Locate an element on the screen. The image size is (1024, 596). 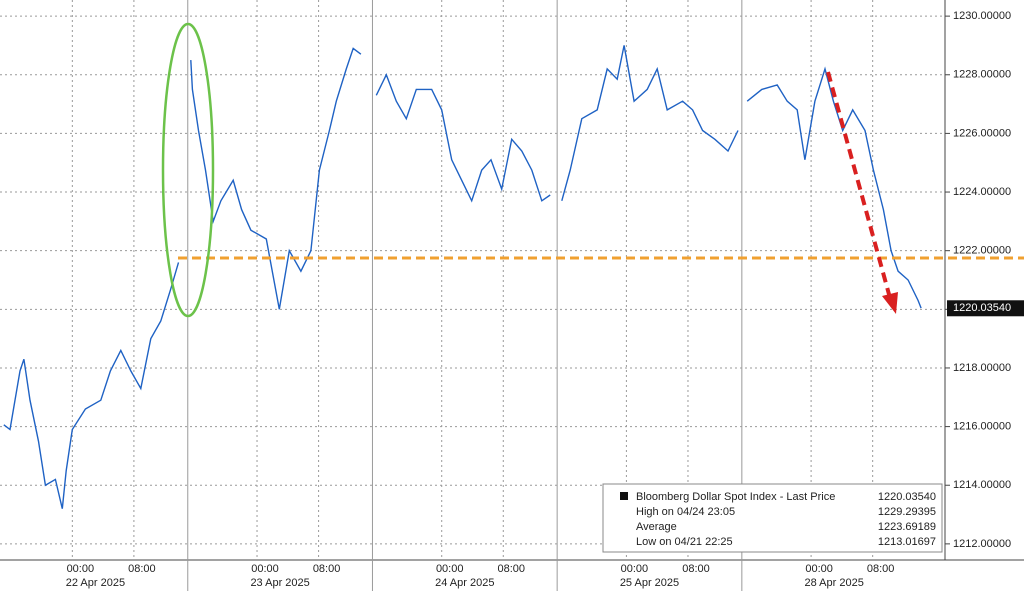
y-tick-label: 1230.00000 is located at coordinates (982, 16).